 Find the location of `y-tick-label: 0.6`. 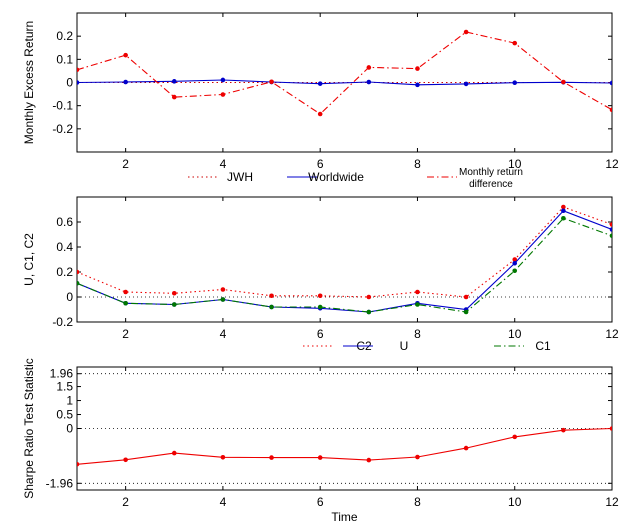

y-tick-label: 0.6 is located at coordinates (64, 222).